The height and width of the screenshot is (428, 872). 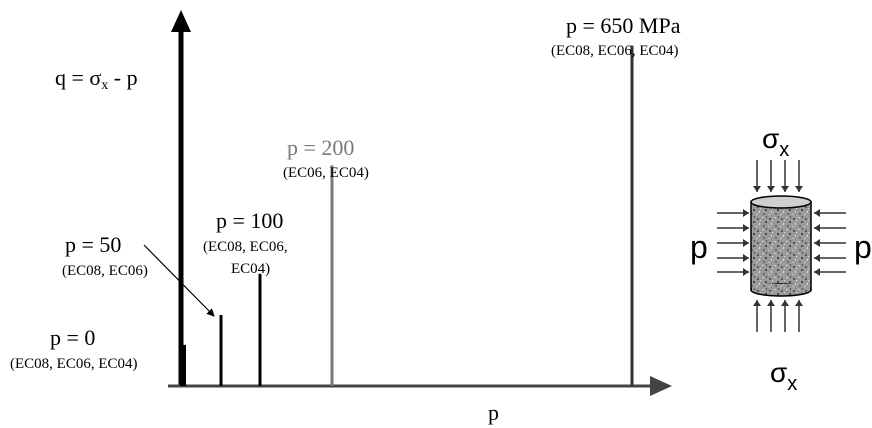 I want to click on path-label-p0: p = 0 (EC08, EC06, EC04), so click(x=74, y=348).